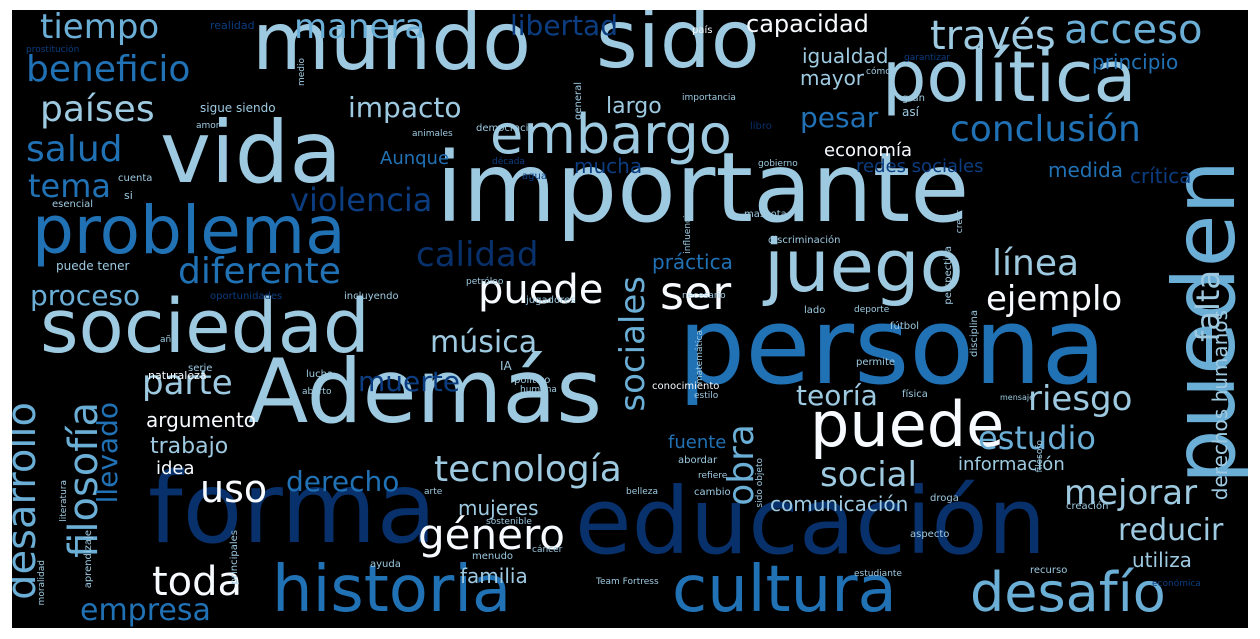 The height and width of the screenshot is (639, 1260). Describe the element at coordinates (1036, 263) in the screenshot. I see `word-linea: línea` at that location.